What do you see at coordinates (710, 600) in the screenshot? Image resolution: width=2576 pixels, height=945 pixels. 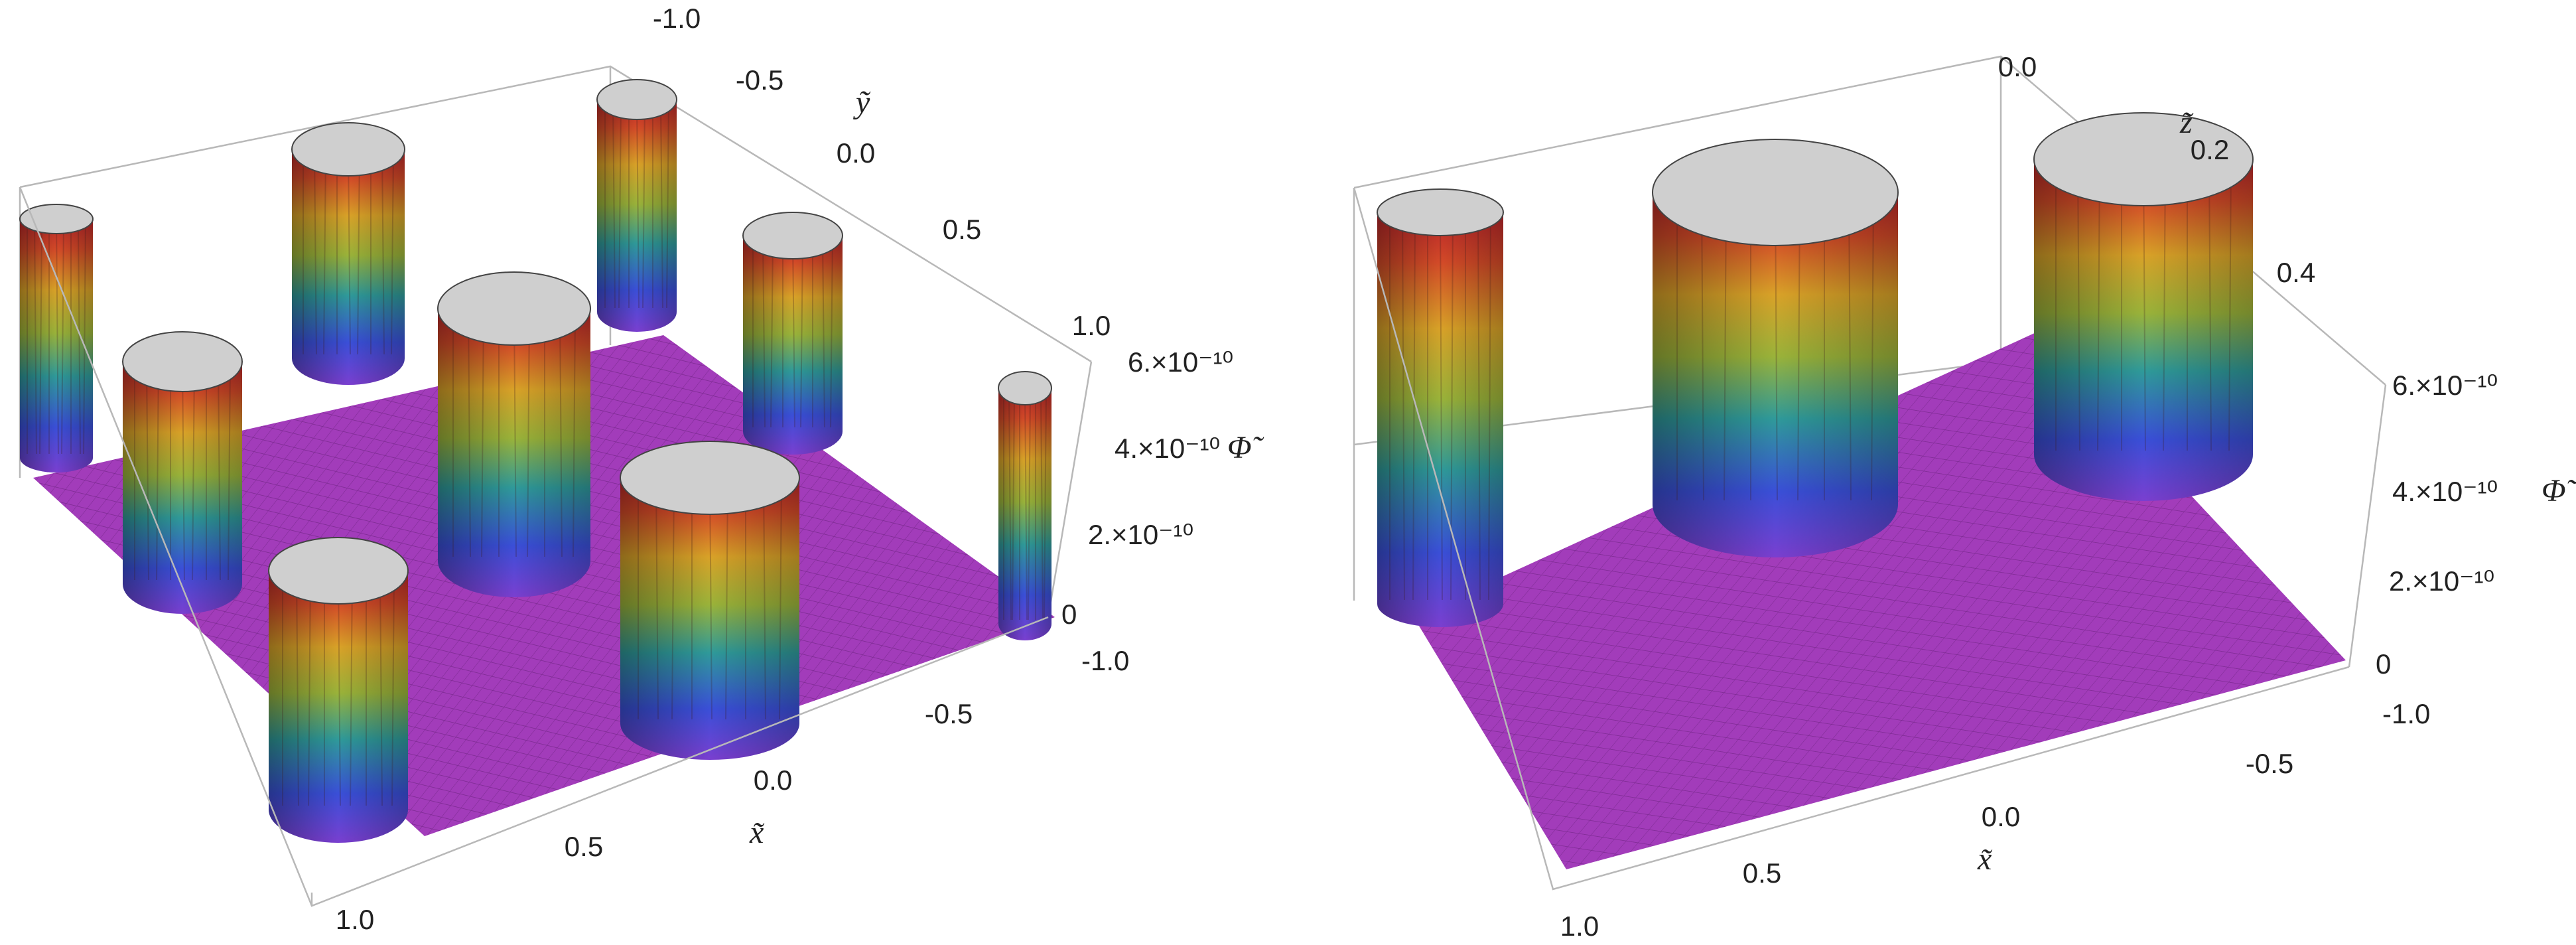 I see `pillar-front-right` at bounding box center [710, 600].